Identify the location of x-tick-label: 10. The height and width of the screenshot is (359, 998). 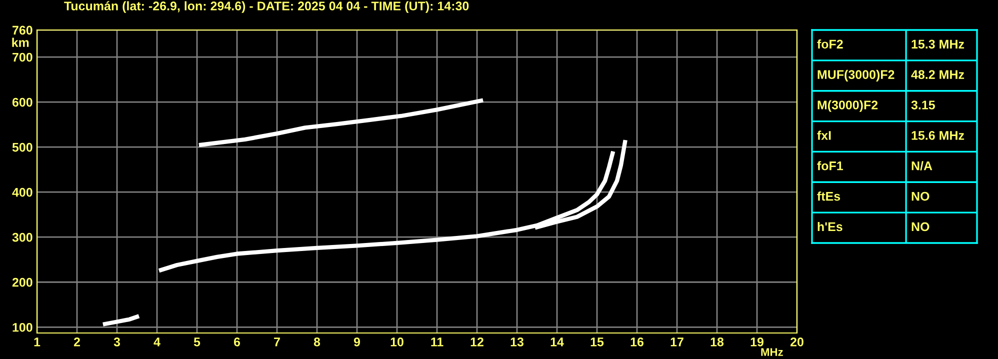
(397, 341).